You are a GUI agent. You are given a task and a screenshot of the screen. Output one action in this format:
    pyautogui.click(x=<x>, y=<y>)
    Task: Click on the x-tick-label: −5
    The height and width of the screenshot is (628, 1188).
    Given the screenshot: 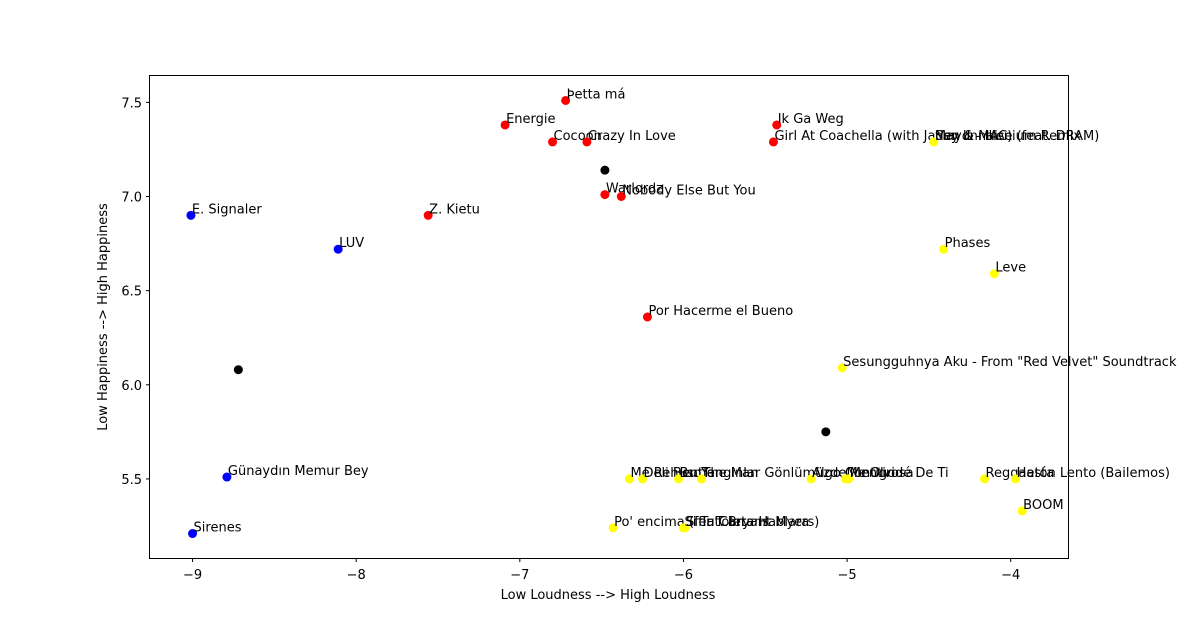 What is the action you would take?
    pyautogui.click(x=847, y=575)
    